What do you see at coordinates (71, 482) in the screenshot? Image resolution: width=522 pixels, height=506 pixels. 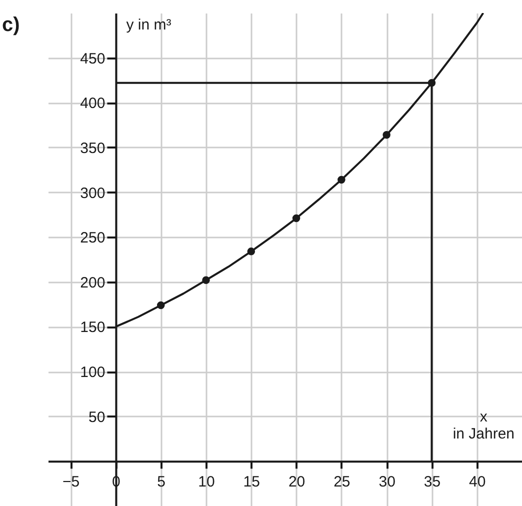 I see `x-tick-label: −5` at bounding box center [71, 482].